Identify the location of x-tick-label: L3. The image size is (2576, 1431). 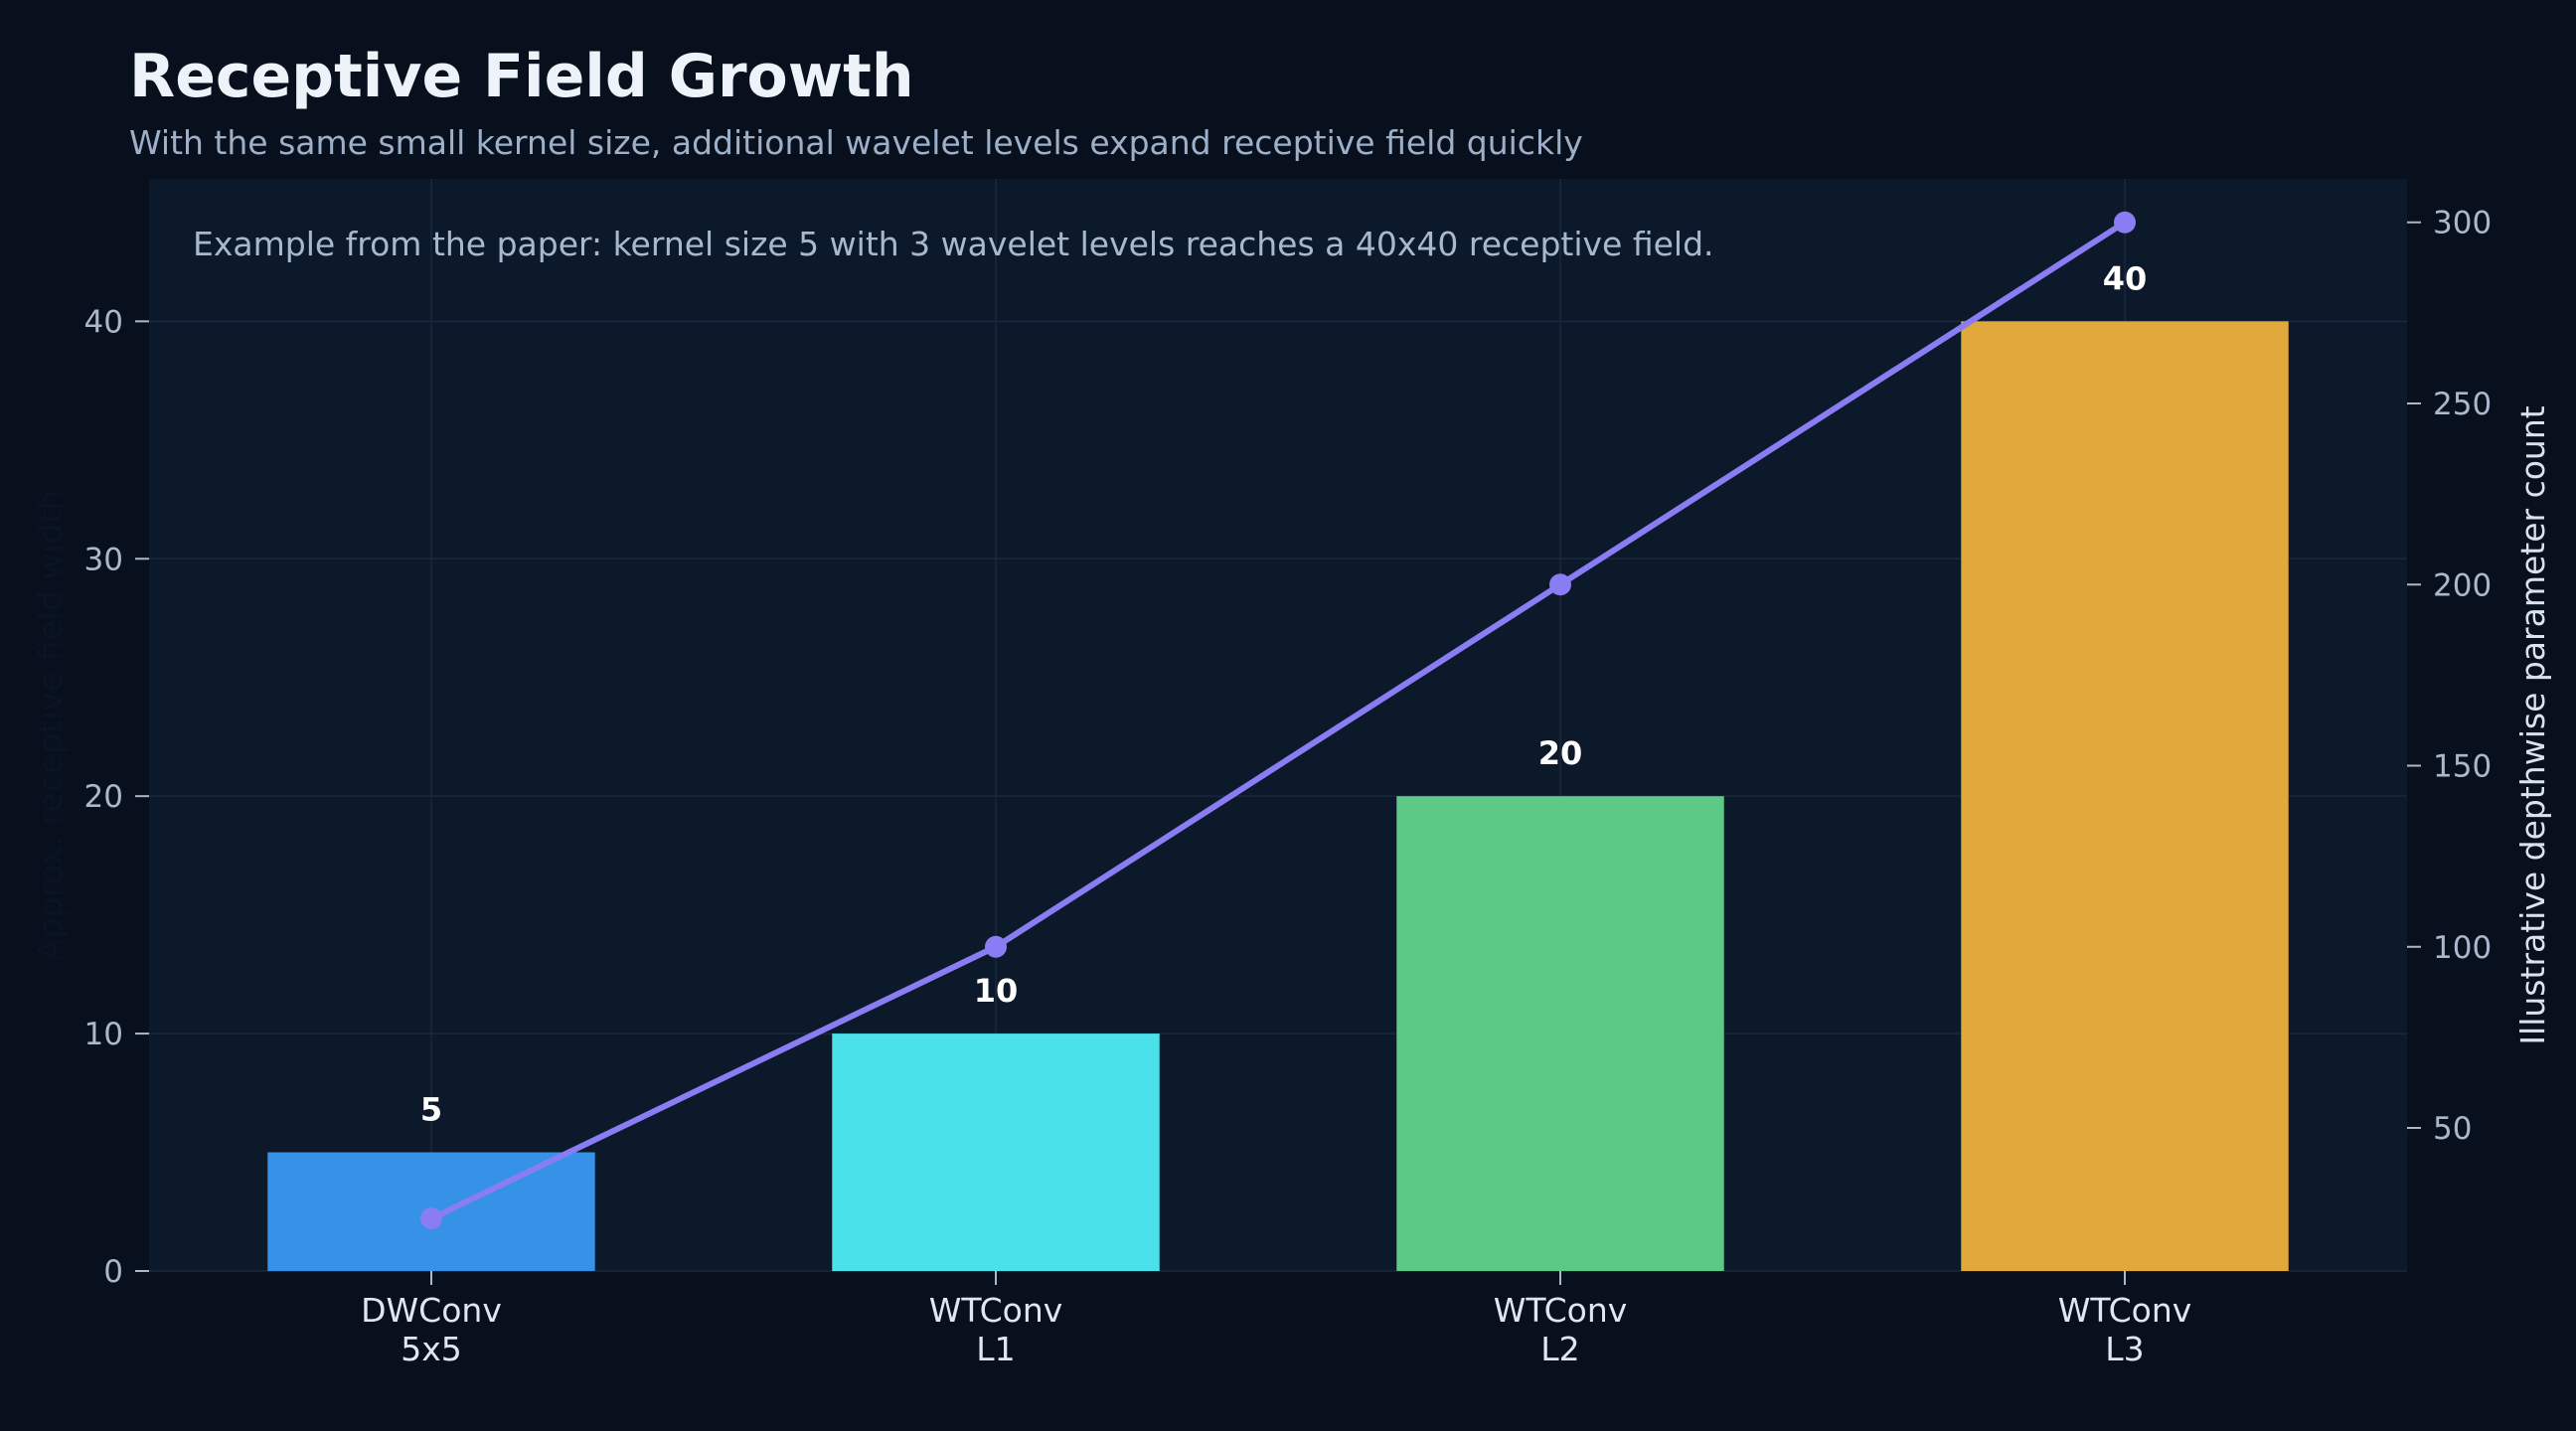
(2124, 1349).